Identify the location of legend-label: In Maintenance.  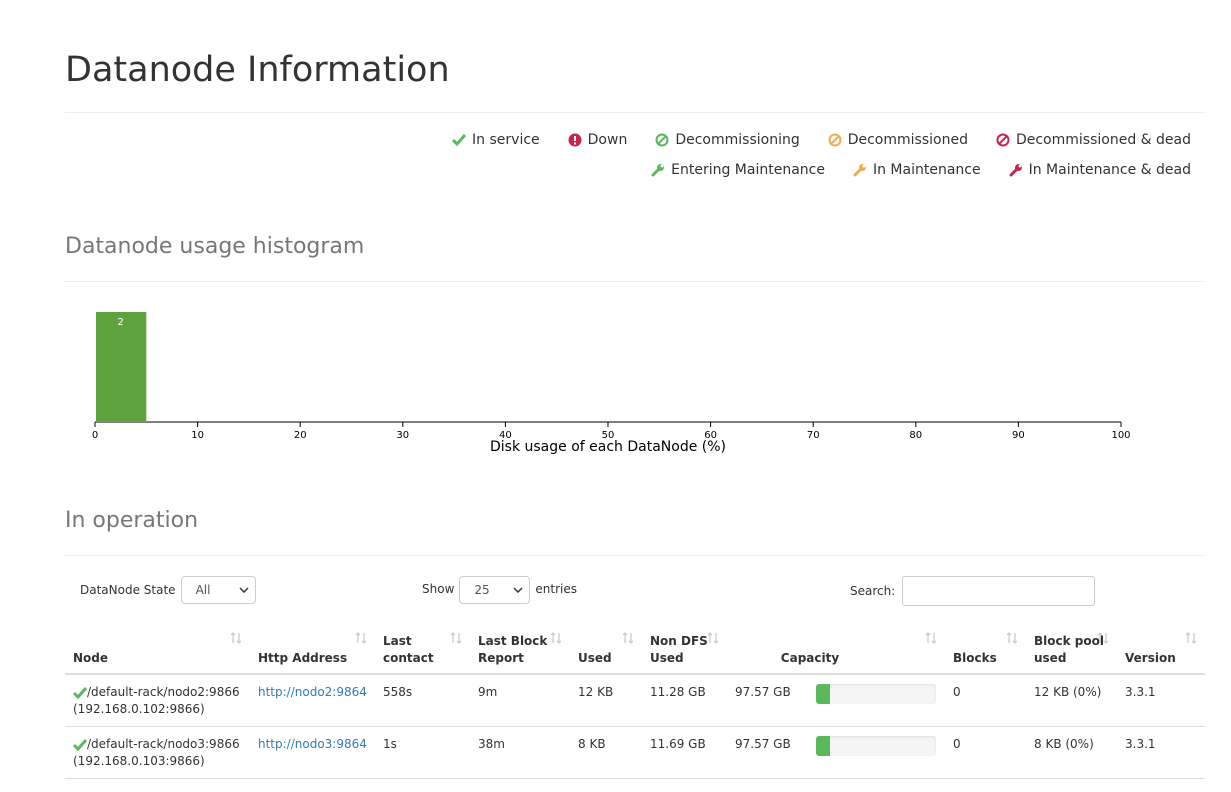
(926, 170).